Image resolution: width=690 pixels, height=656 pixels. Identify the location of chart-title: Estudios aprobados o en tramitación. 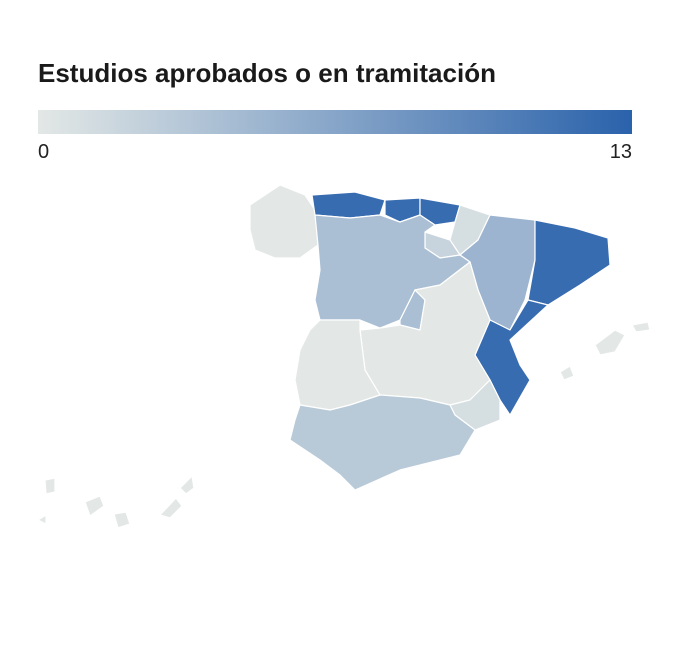
(267, 73).